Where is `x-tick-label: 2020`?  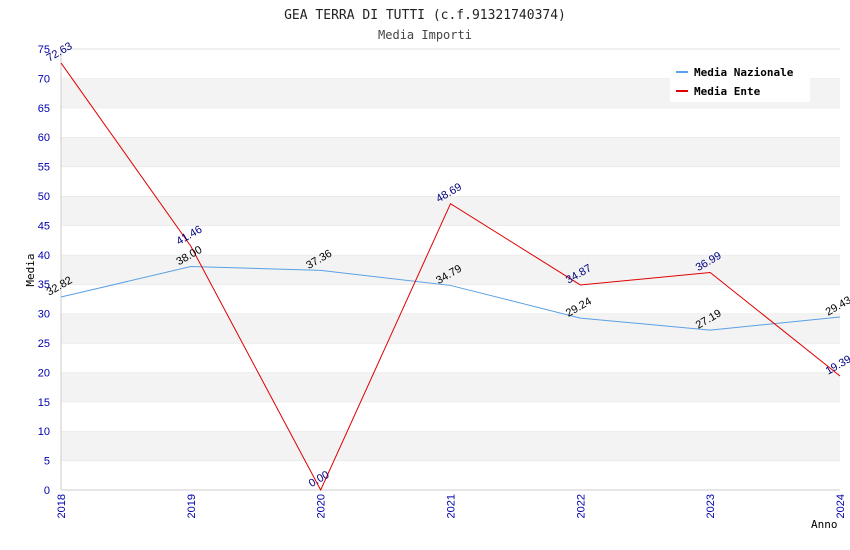 x-tick-label: 2020 is located at coordinates (322, 506).